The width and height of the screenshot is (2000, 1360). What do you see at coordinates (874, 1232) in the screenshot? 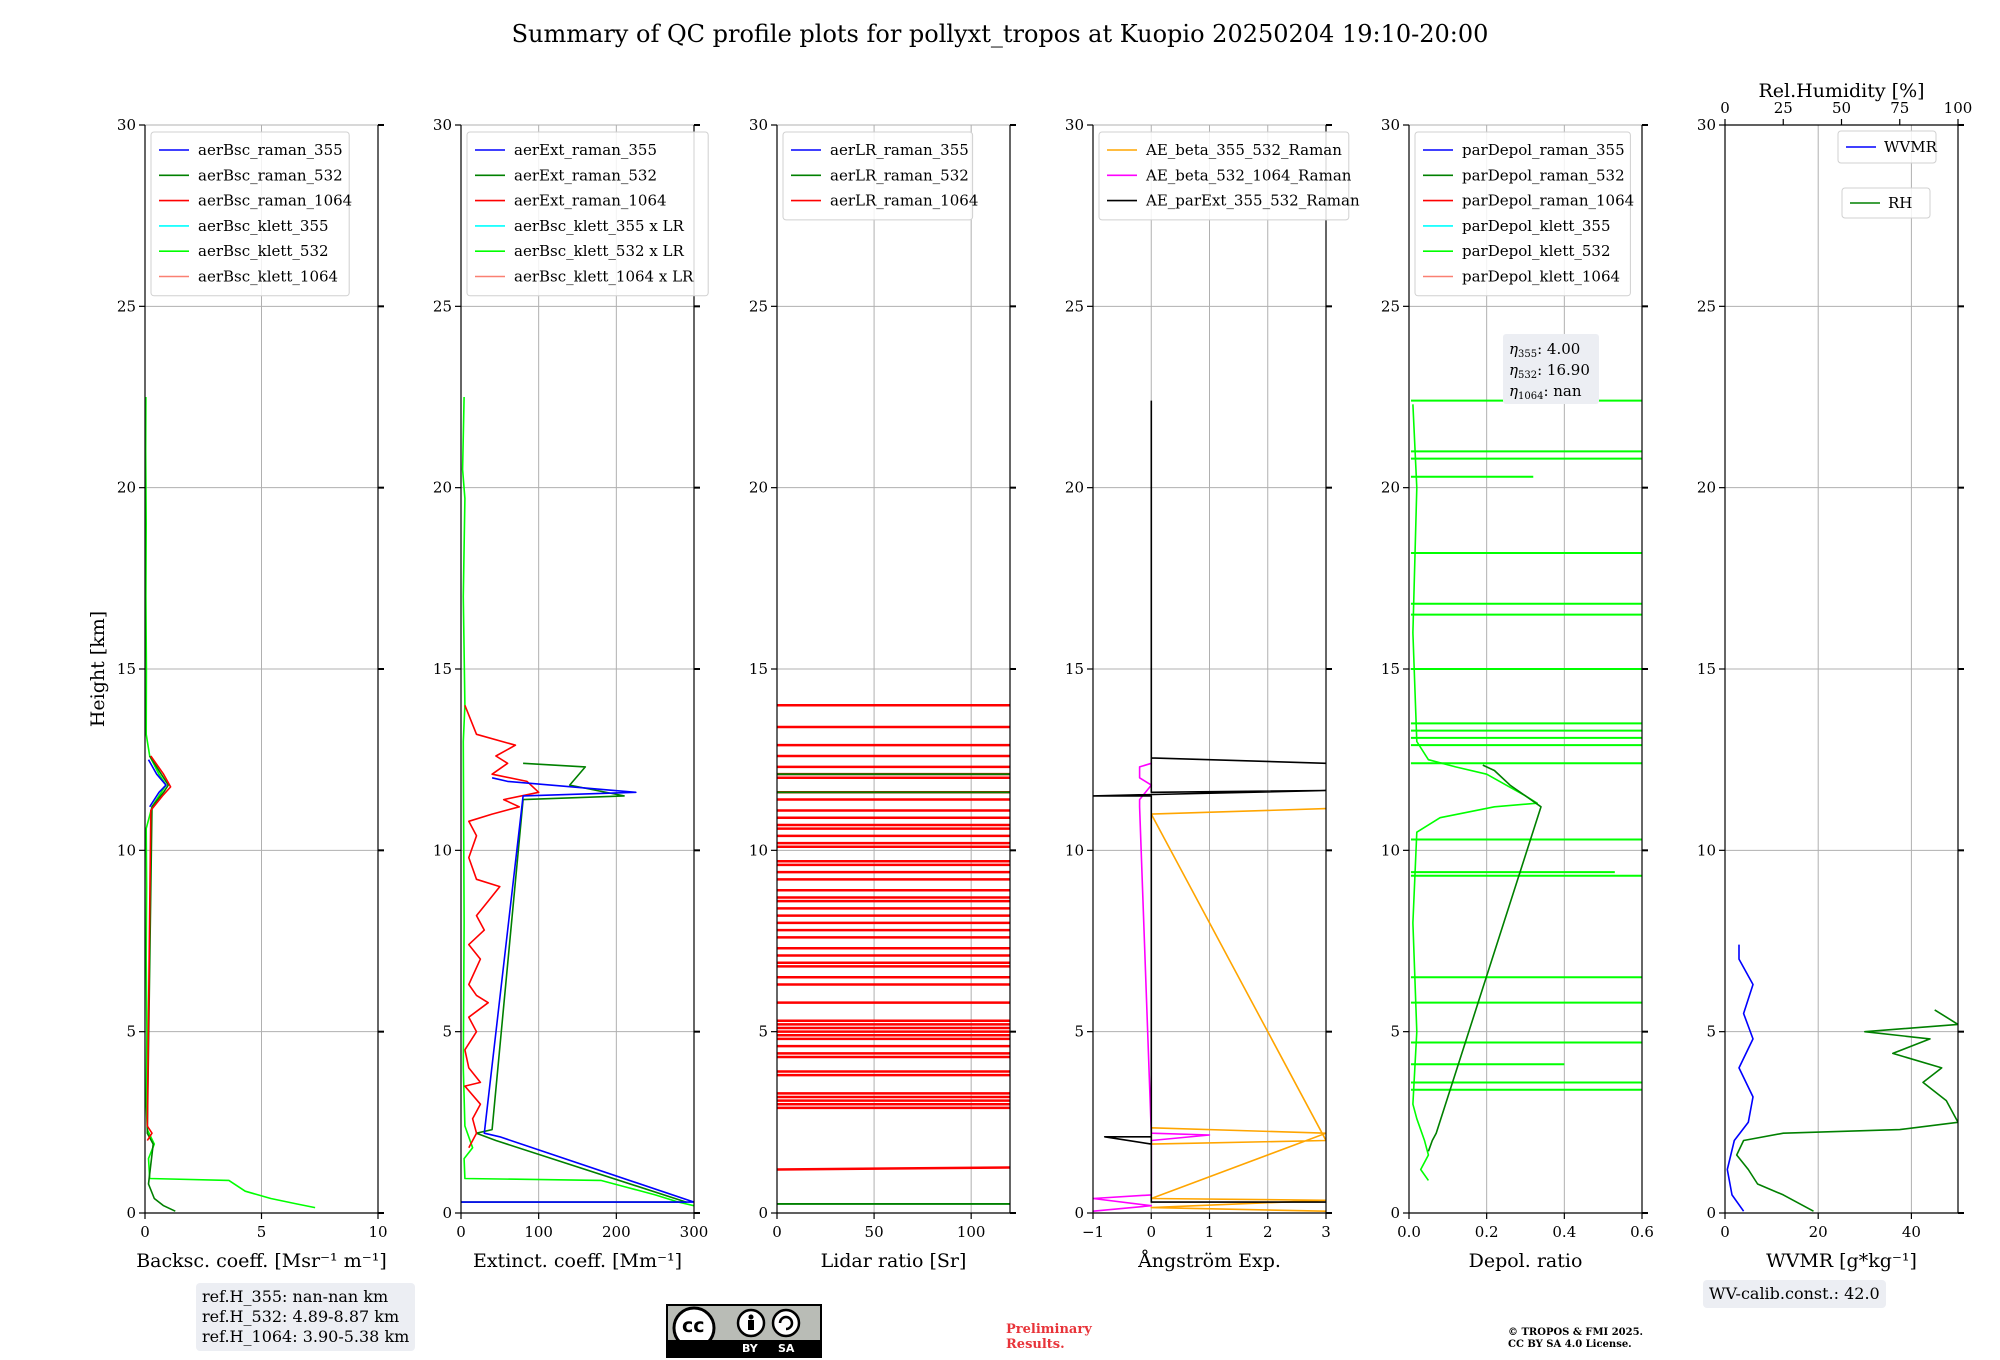
I see `x-tick-label: 50` at bounding box center [874, 1232].